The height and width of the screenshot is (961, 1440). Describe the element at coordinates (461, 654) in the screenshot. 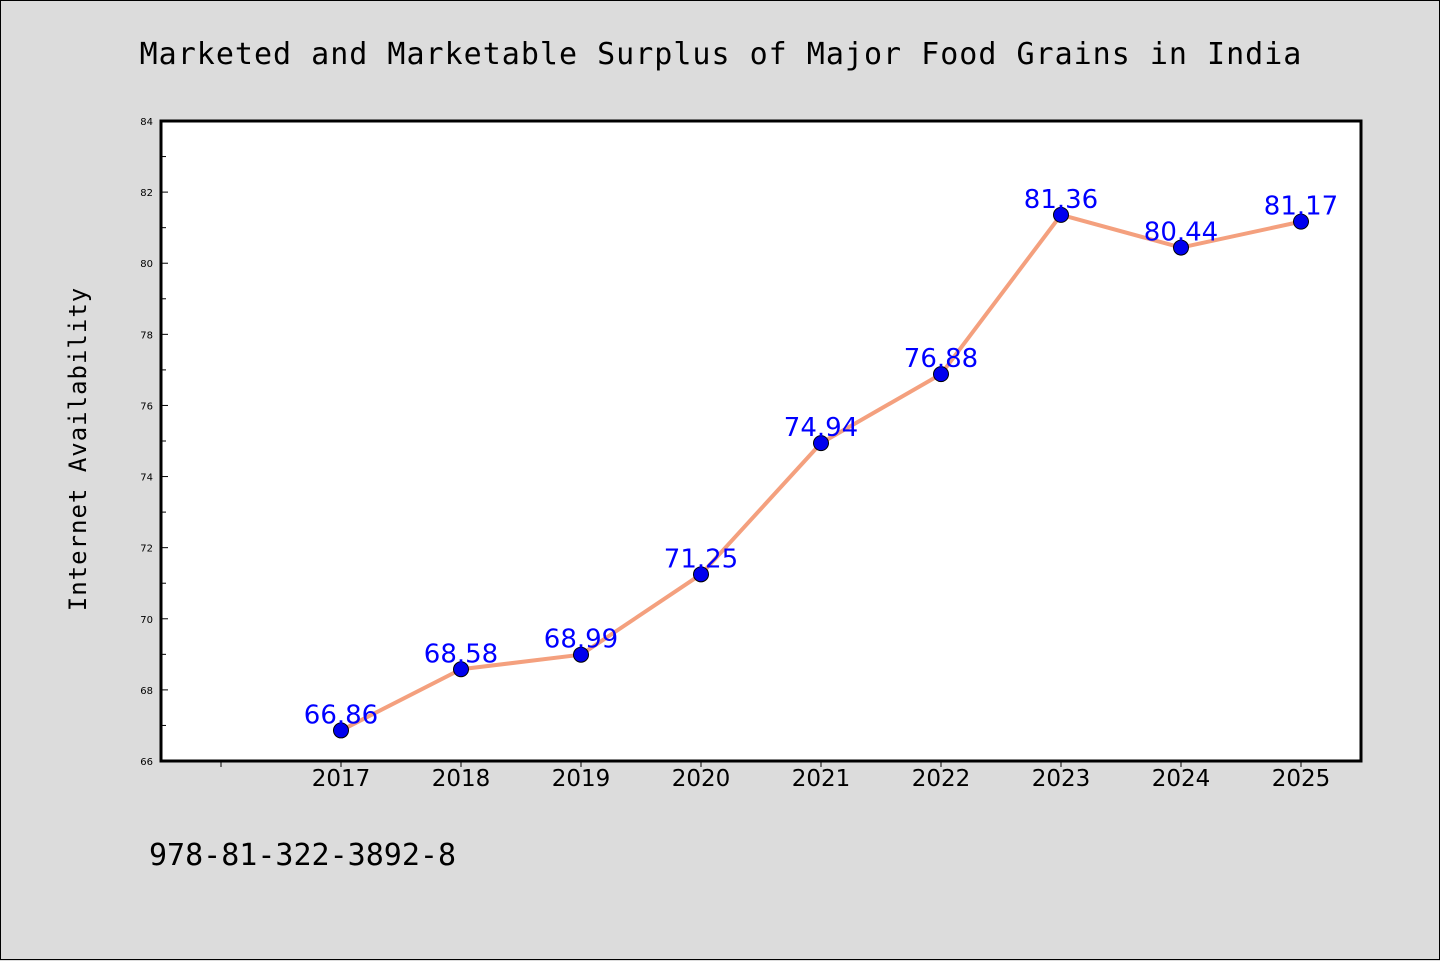

I see `data-point-label: 68.58` at that location.